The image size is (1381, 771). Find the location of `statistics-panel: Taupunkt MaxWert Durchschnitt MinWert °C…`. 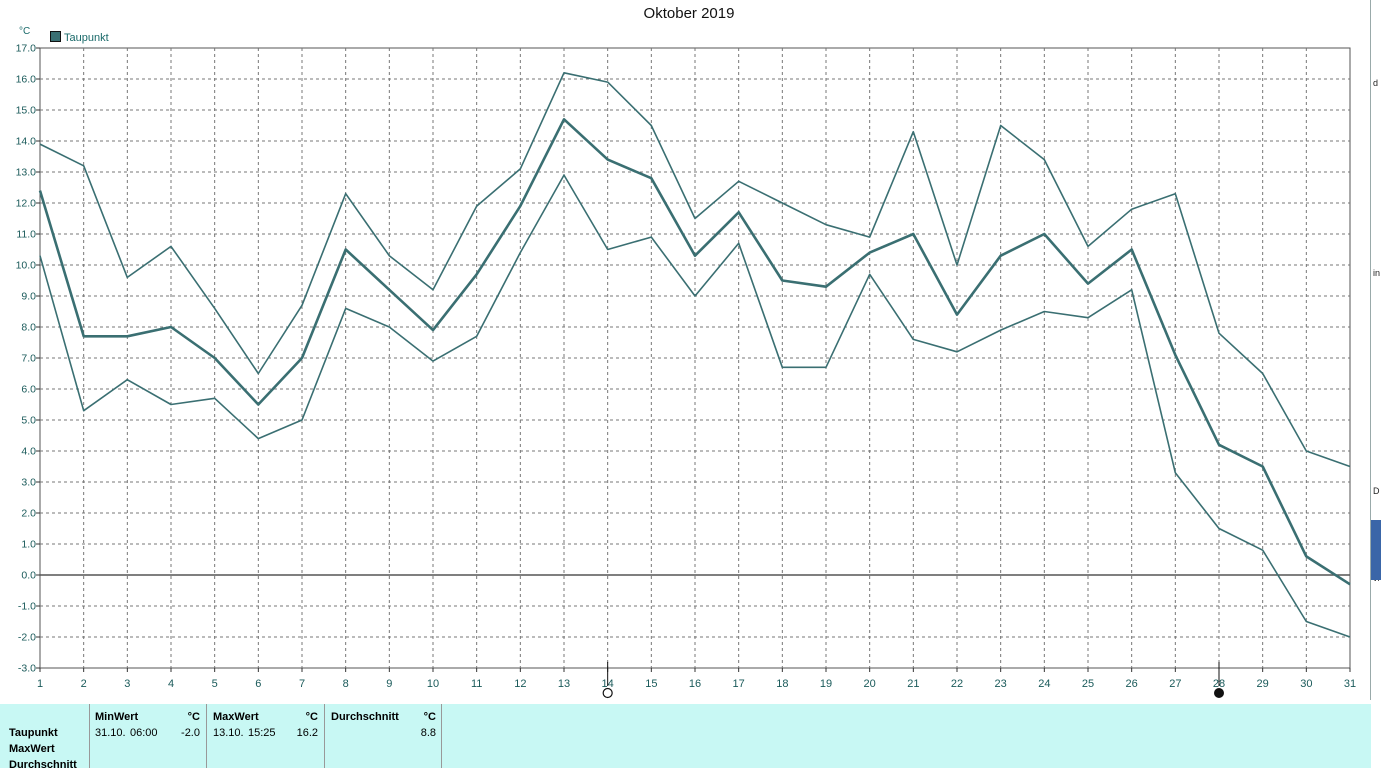

statistics-panel: Taupunkt MaxWert Durchschnitt MinWert °C… is located at coordinates (685, 737).